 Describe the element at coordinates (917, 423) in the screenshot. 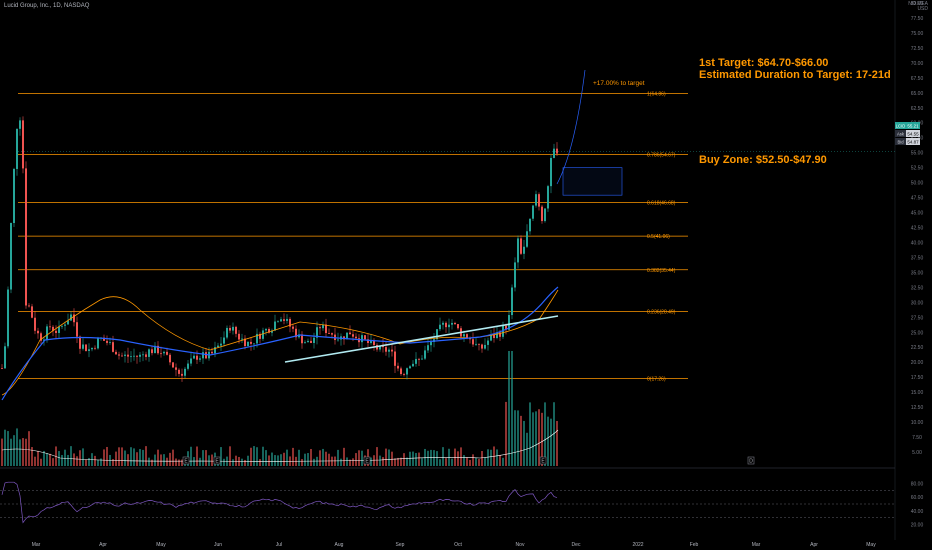

I see `y-tick-label: 10.00` at that location.